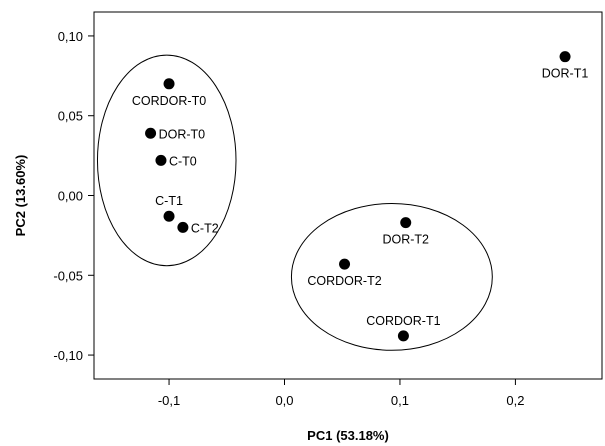  Describe the element at coordinates (70, 116) in the screenshot. I see `y-tick-label: 0,05` at that location.